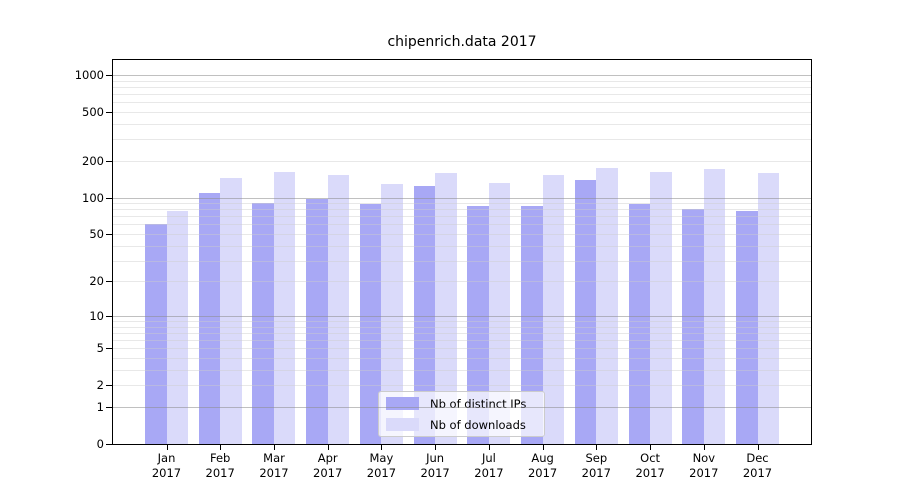 The image size is (900, 500). I want to click on bar-downloads-sep, so click(607, 306).